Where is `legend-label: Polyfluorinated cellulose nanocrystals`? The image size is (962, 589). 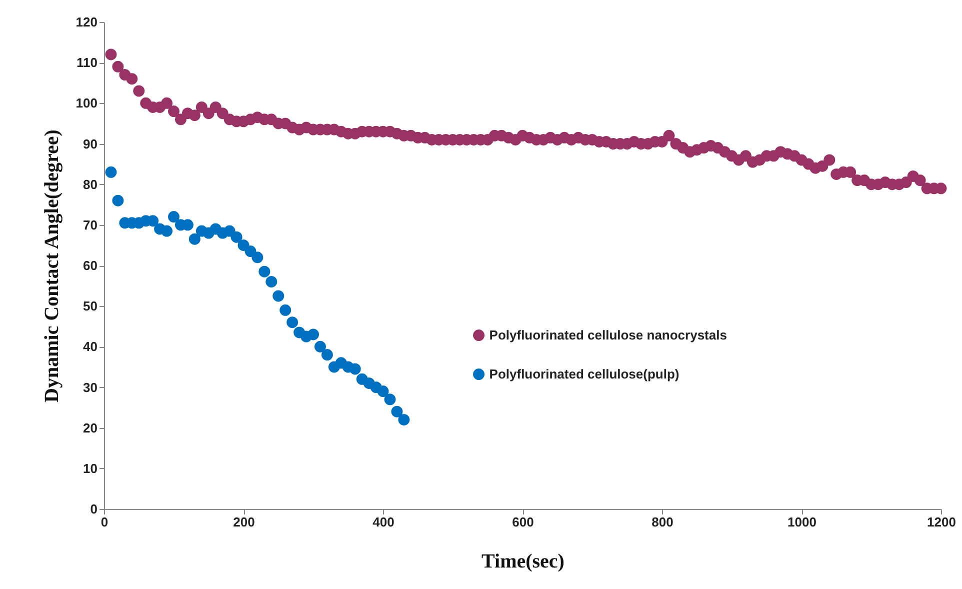
legend-label: Polyfluorinated cellulose nanocrystals is located at coordinates (608, 334).